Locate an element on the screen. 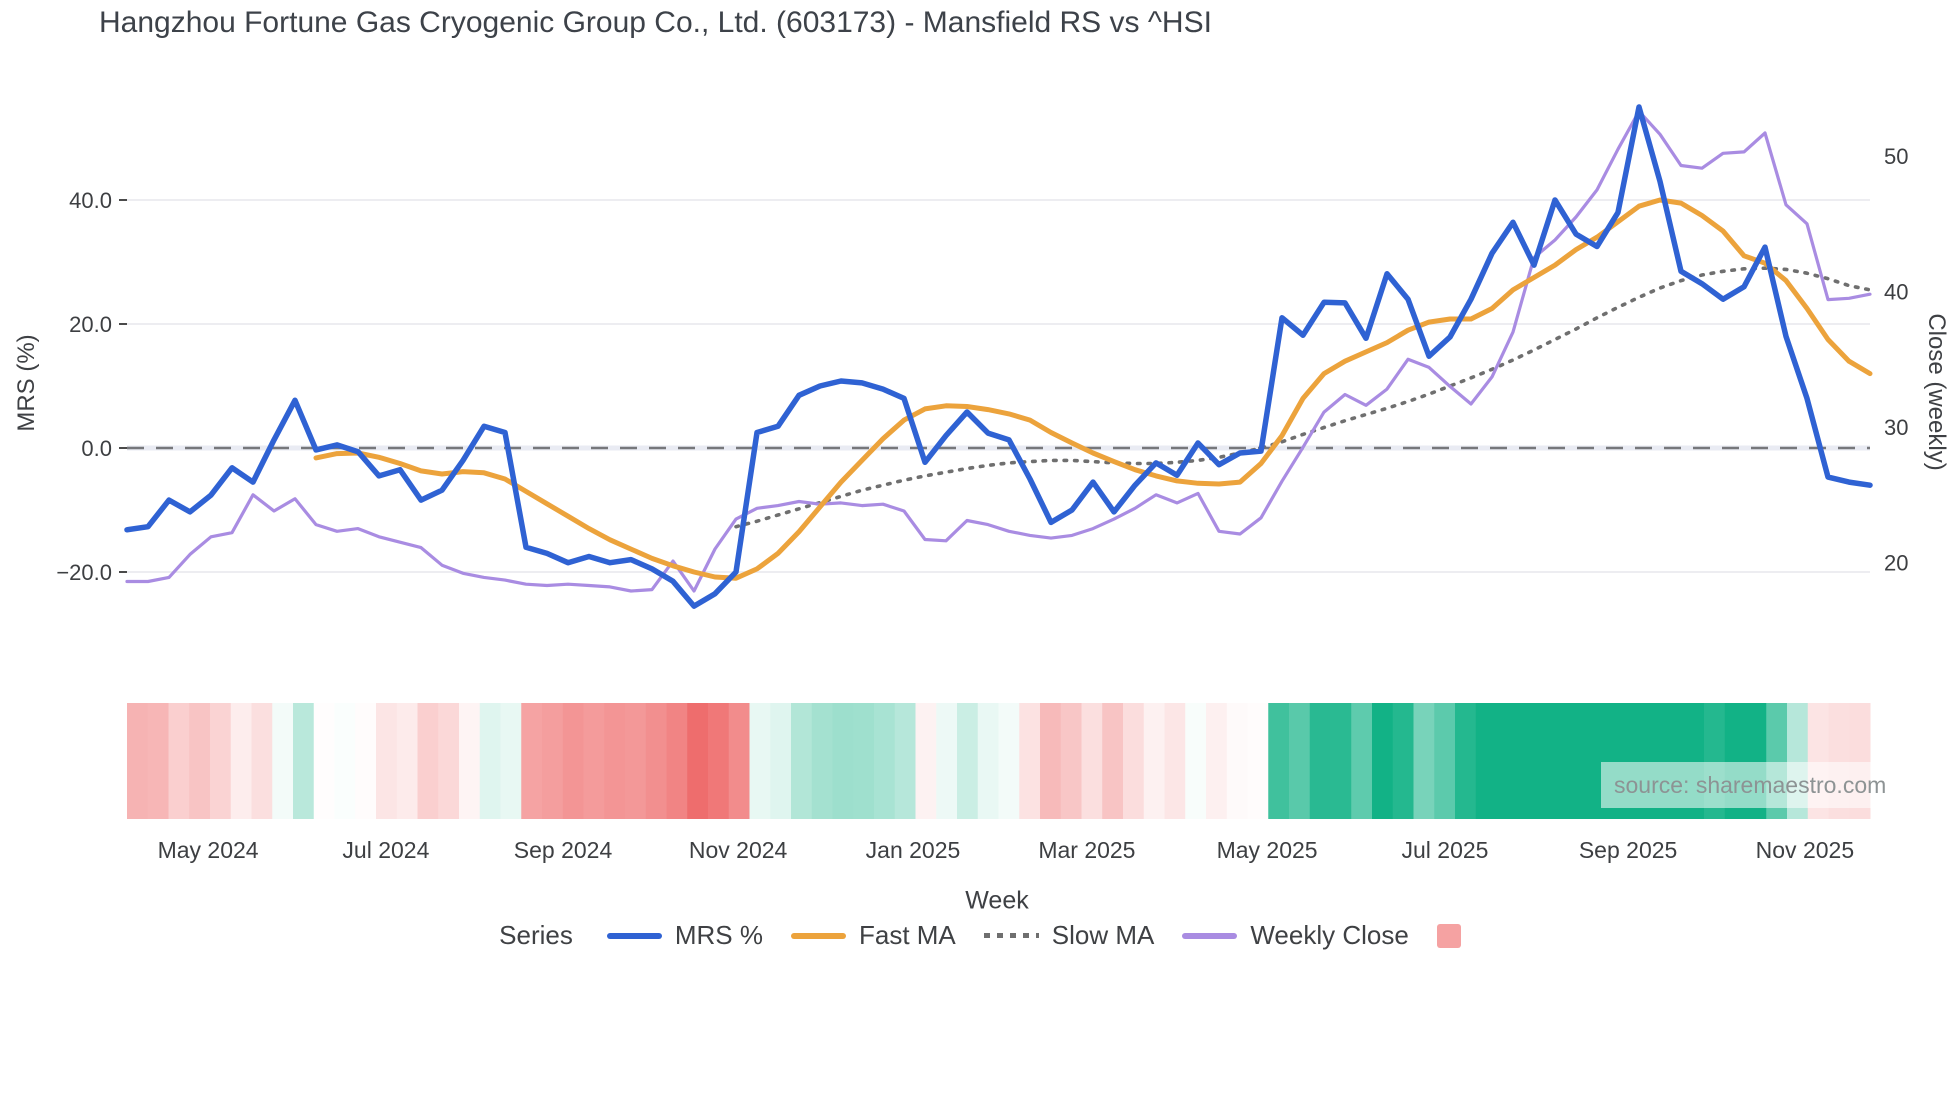 This screenshot has height=1102, width=1960. x-tick-label: Jul 2025 is located at coordinates (1445, 850).